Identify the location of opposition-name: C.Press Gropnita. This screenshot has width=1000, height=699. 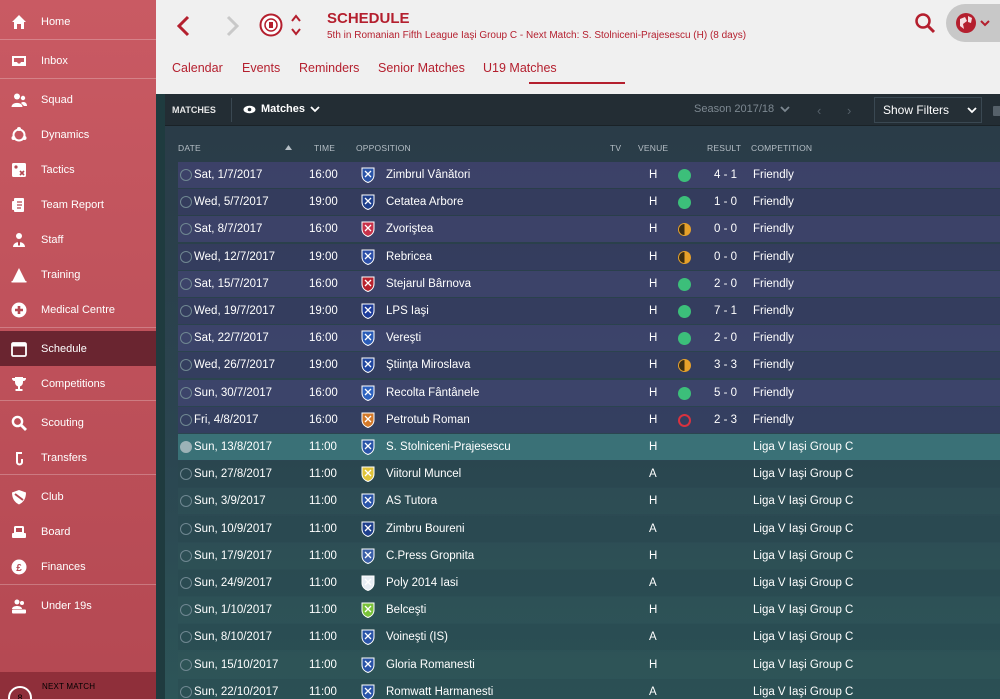
(430, 555).